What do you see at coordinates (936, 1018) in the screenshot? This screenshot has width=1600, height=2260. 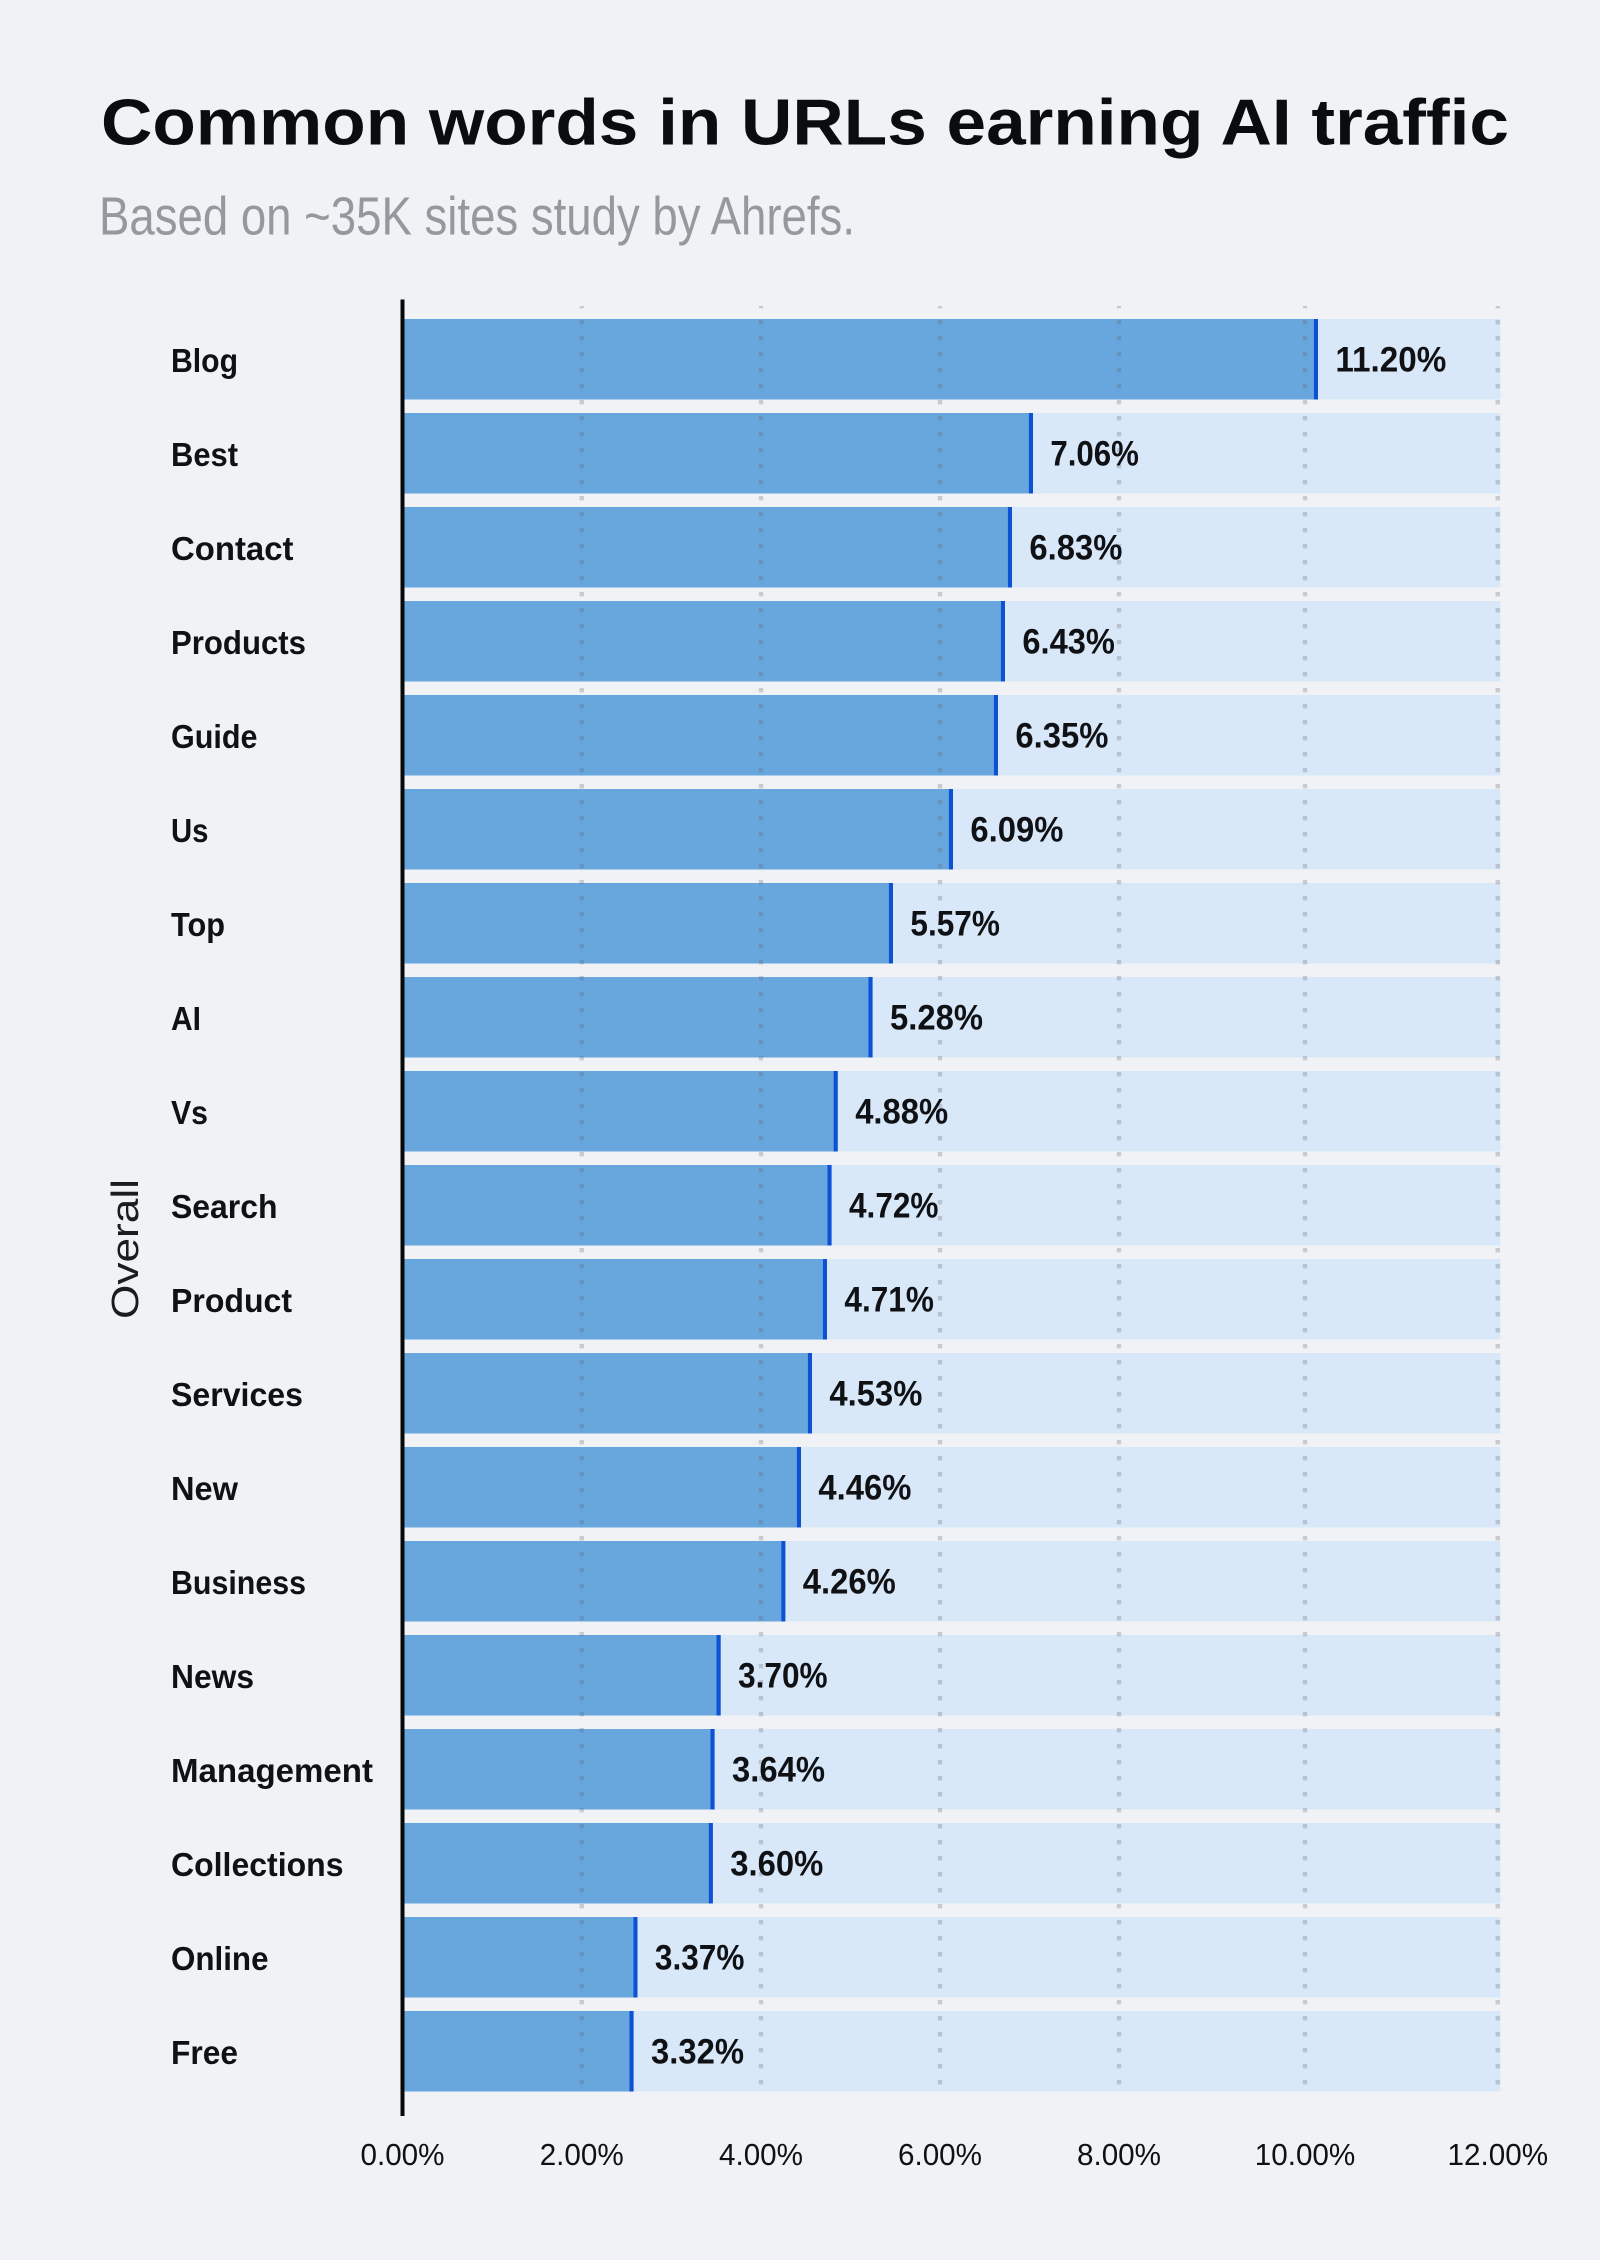 I see `svg-text: 5.28%` at bounding box center [936, 1018].